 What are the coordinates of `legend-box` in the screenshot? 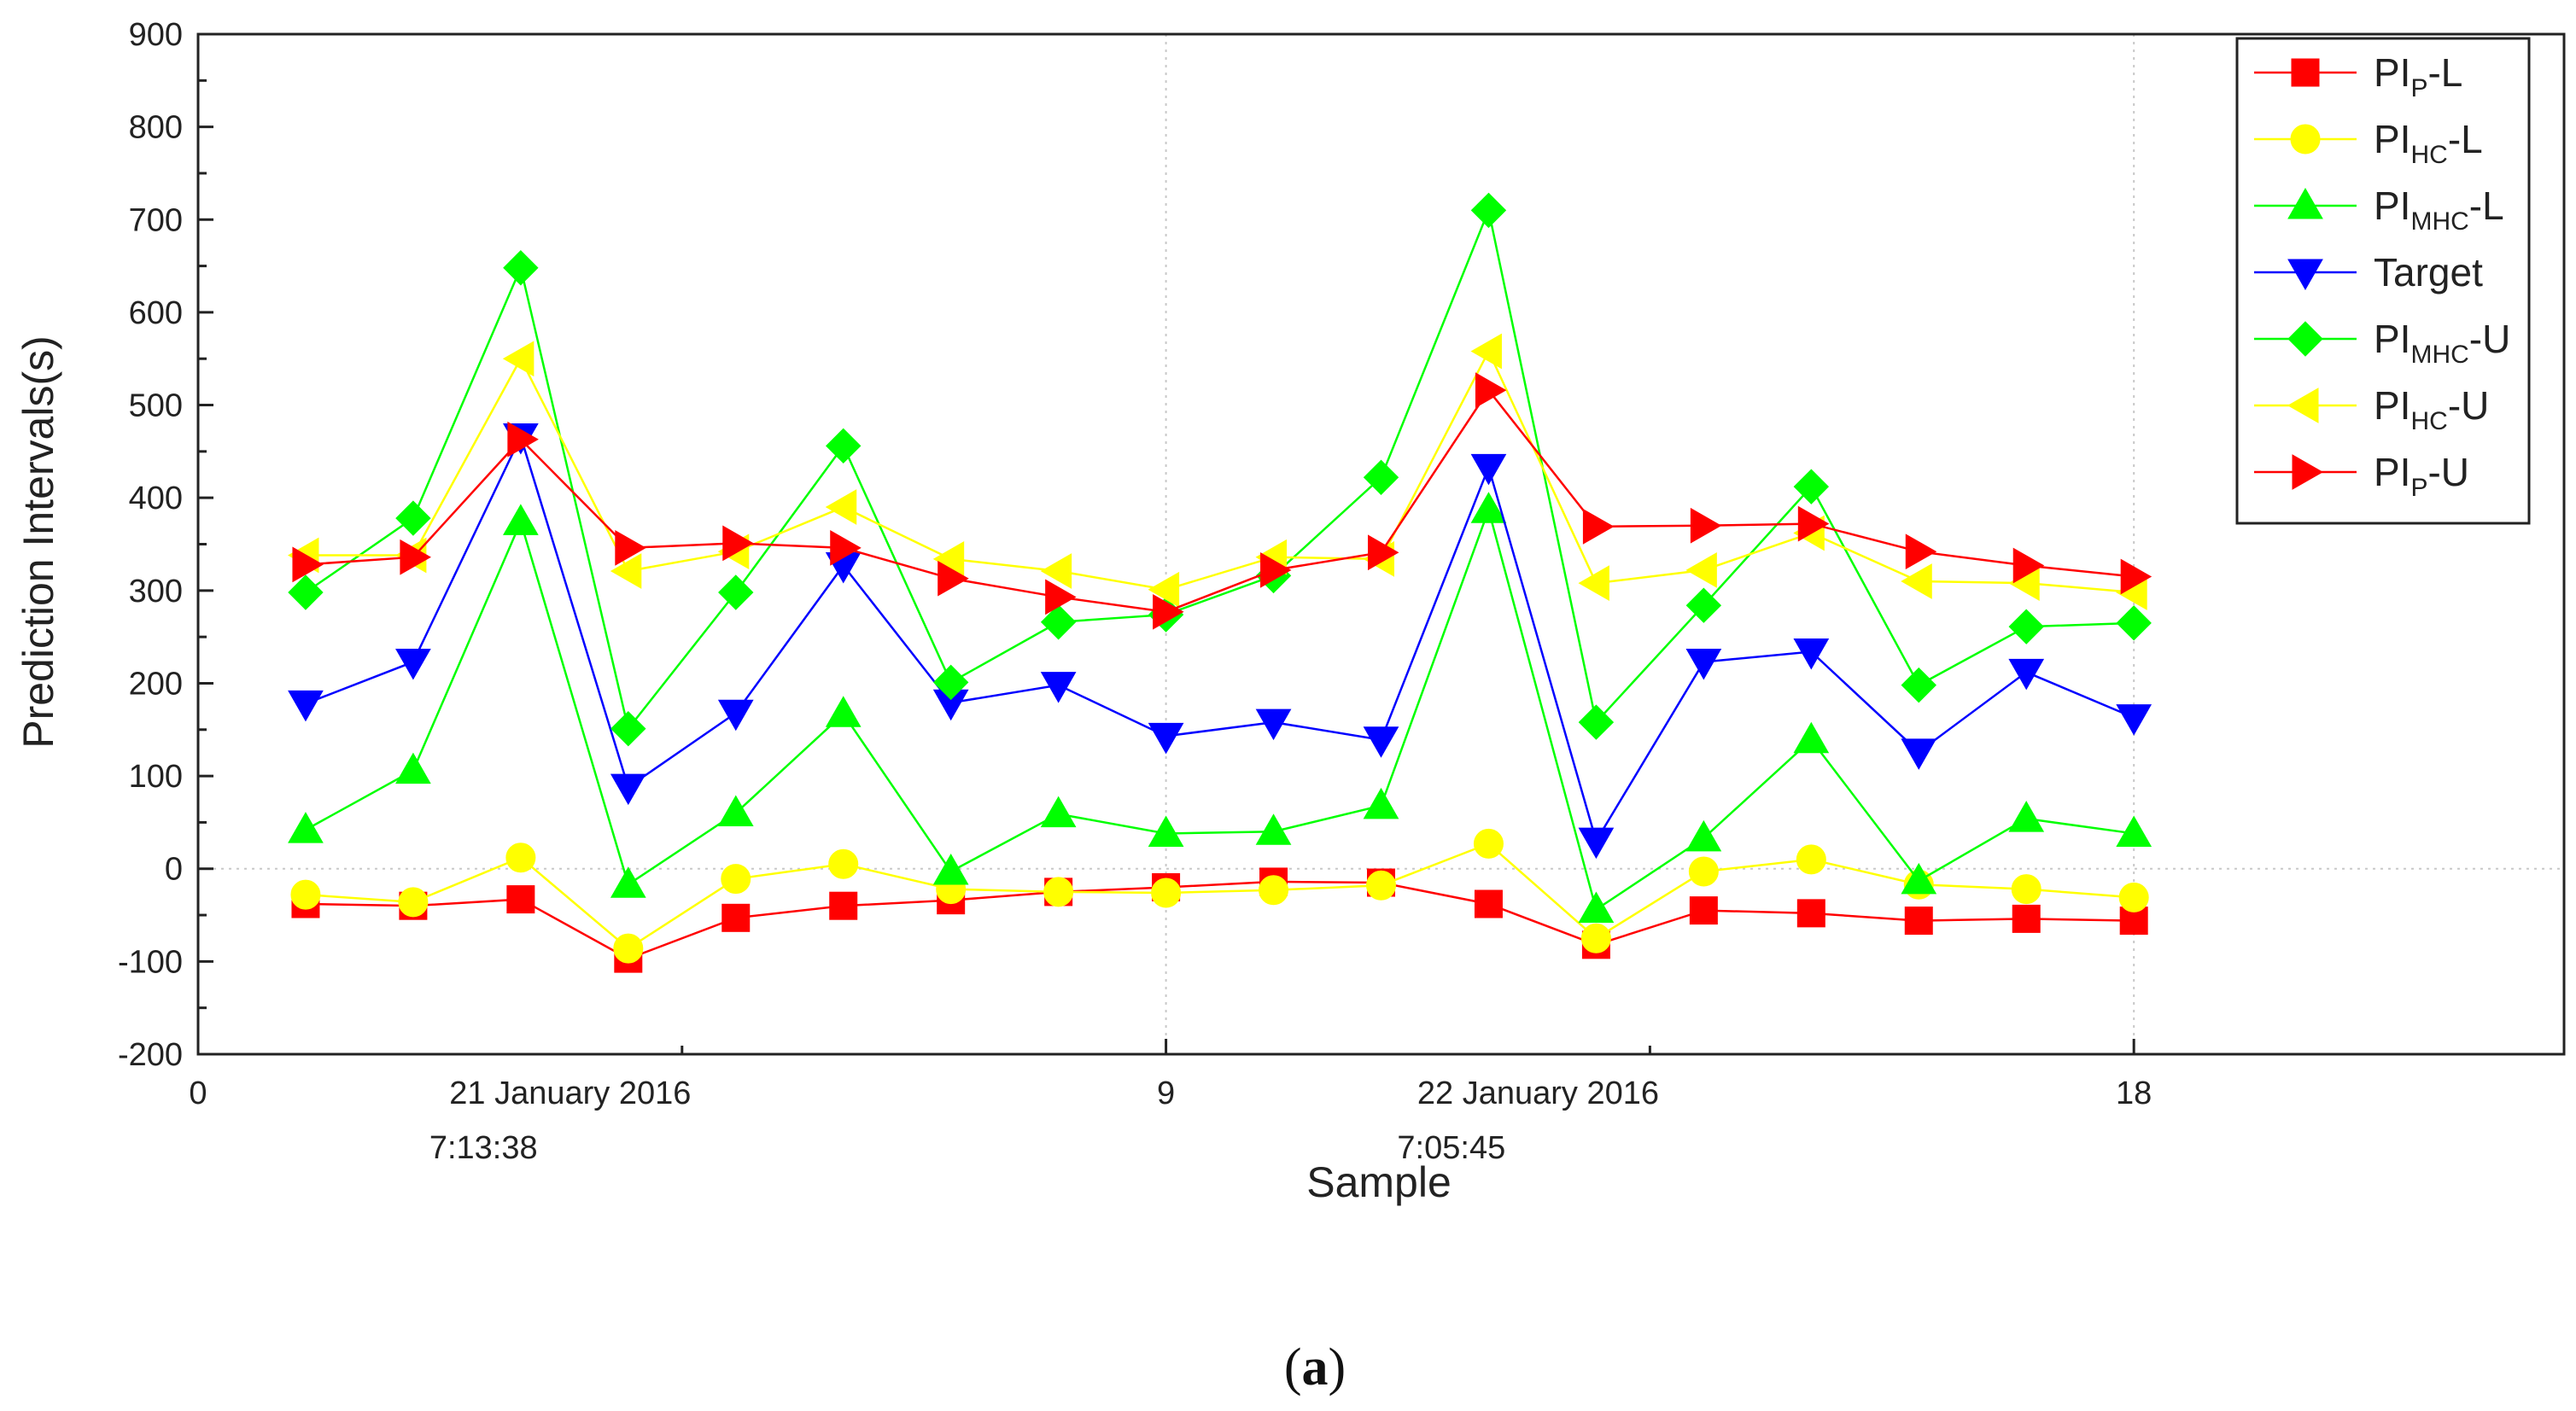 It's located at (2383, 281).